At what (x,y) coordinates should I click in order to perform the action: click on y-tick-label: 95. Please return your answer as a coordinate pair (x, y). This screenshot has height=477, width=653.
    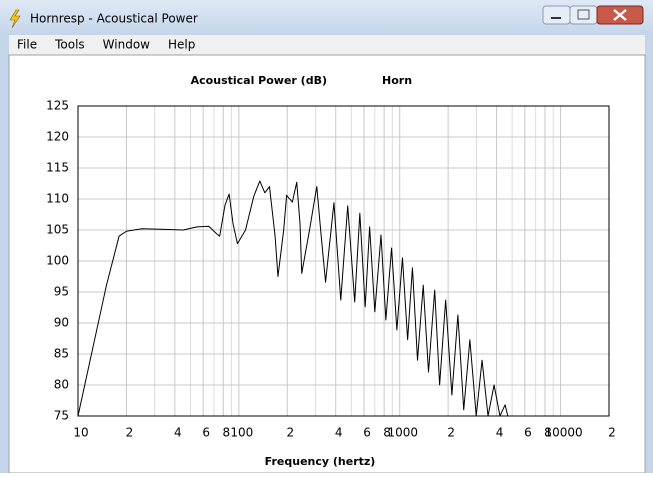
    Looking at the image, I should click on (61, 292).